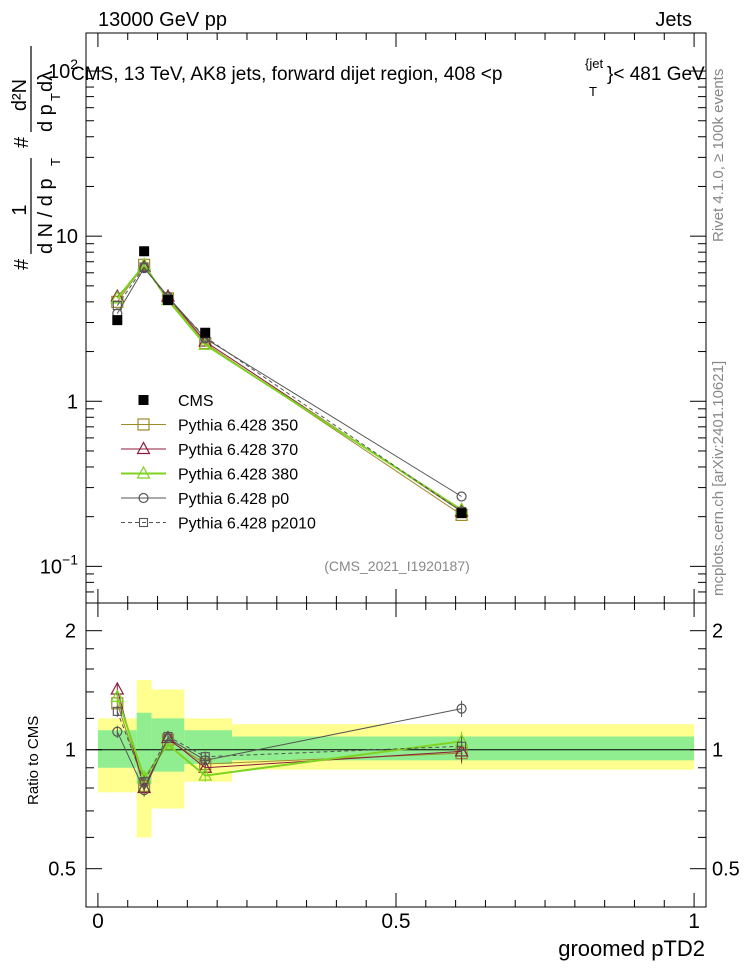 This screenshot has height=972, width=746. What do you see at coordinates (238, 475) in the screenshot?
I see `legend-label-pythia-6-428-380: Pythia 6.428 380` at bounding box center [238, 475].